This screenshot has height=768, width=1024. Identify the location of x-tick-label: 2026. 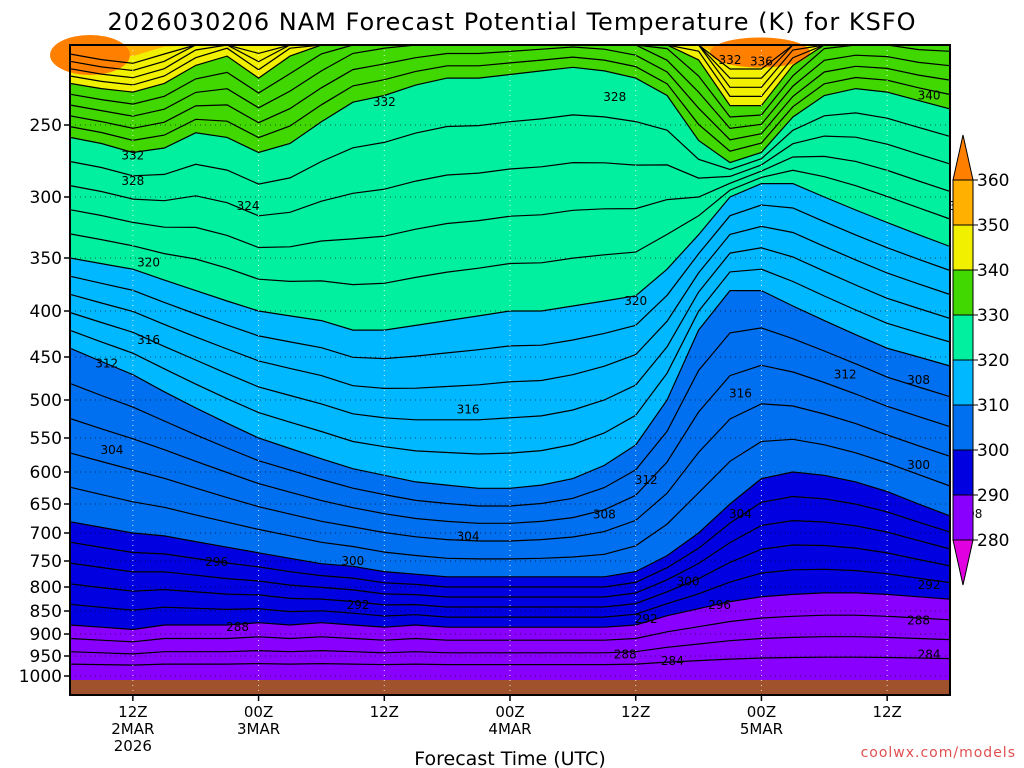
(133, 746).